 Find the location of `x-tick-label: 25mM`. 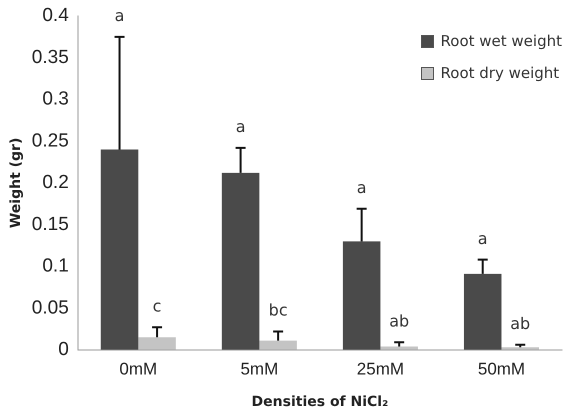

x-tick-label: 25mM is located at coordinates (380, 369).